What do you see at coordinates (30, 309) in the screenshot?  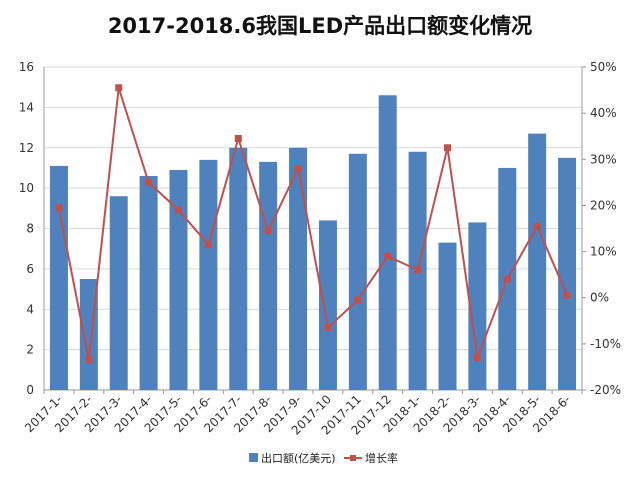 I see `y-left-tick-label: 4` at bounding box center [30, 309].